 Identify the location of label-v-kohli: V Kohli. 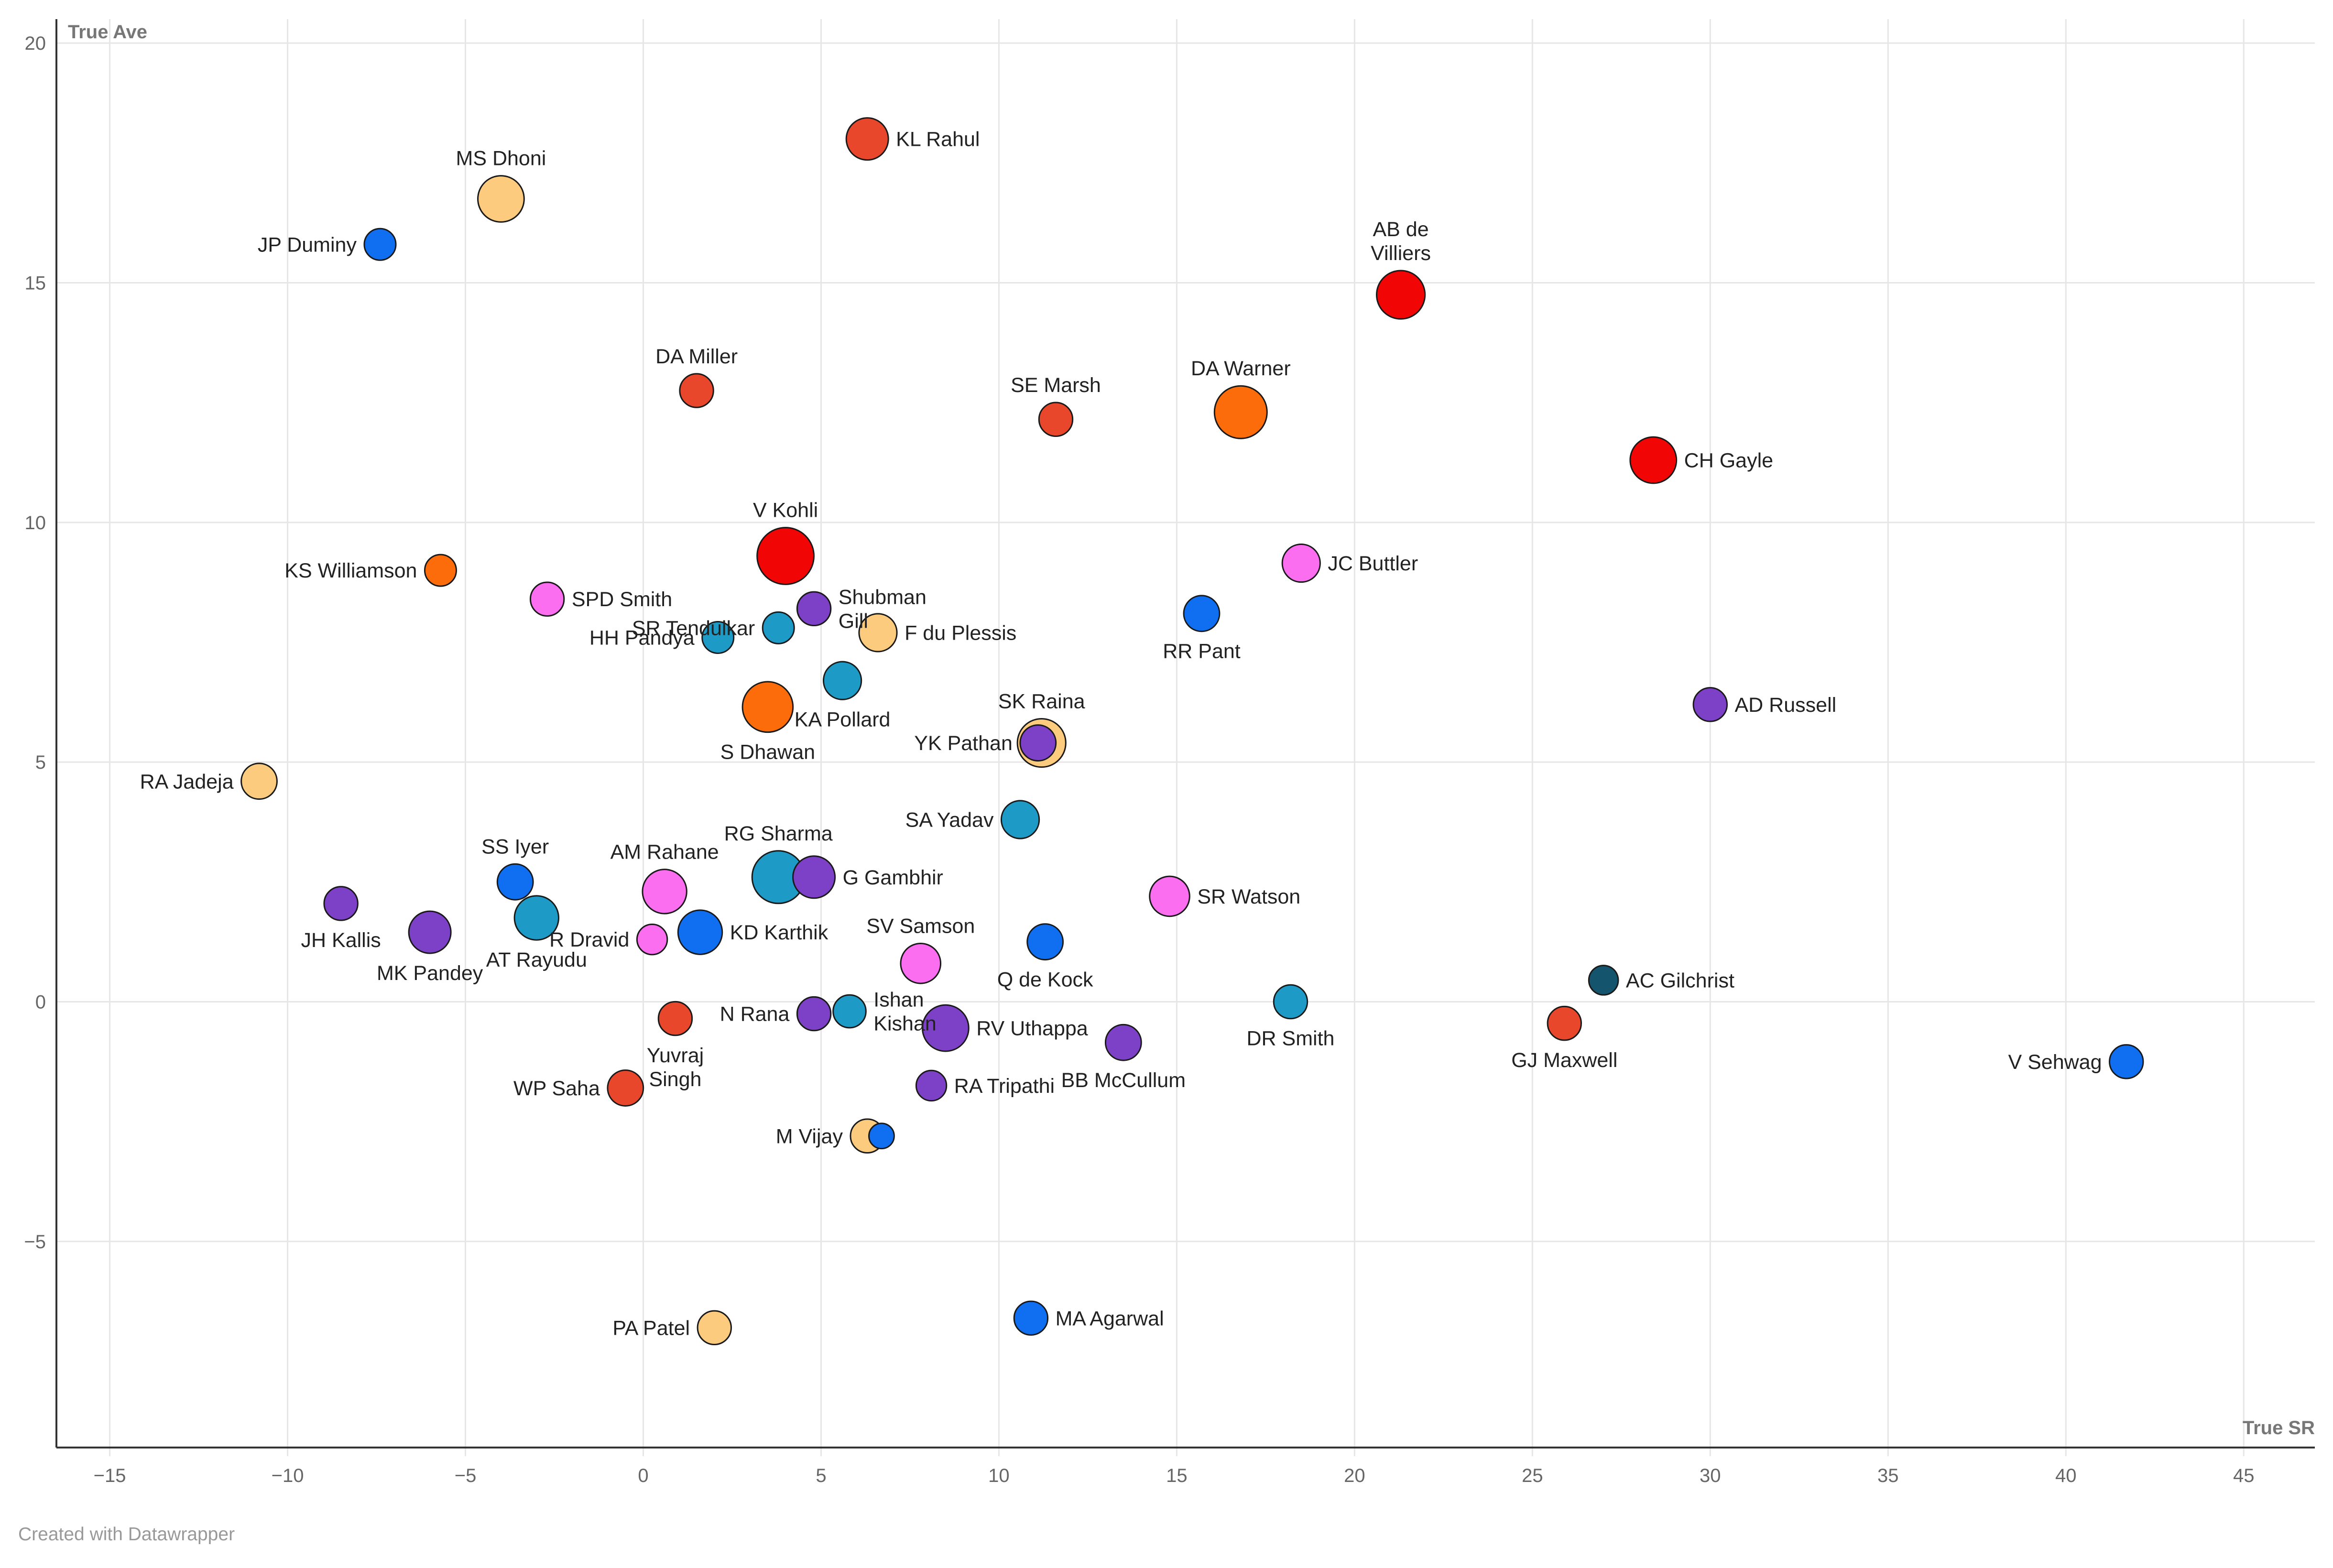
(785, 510).